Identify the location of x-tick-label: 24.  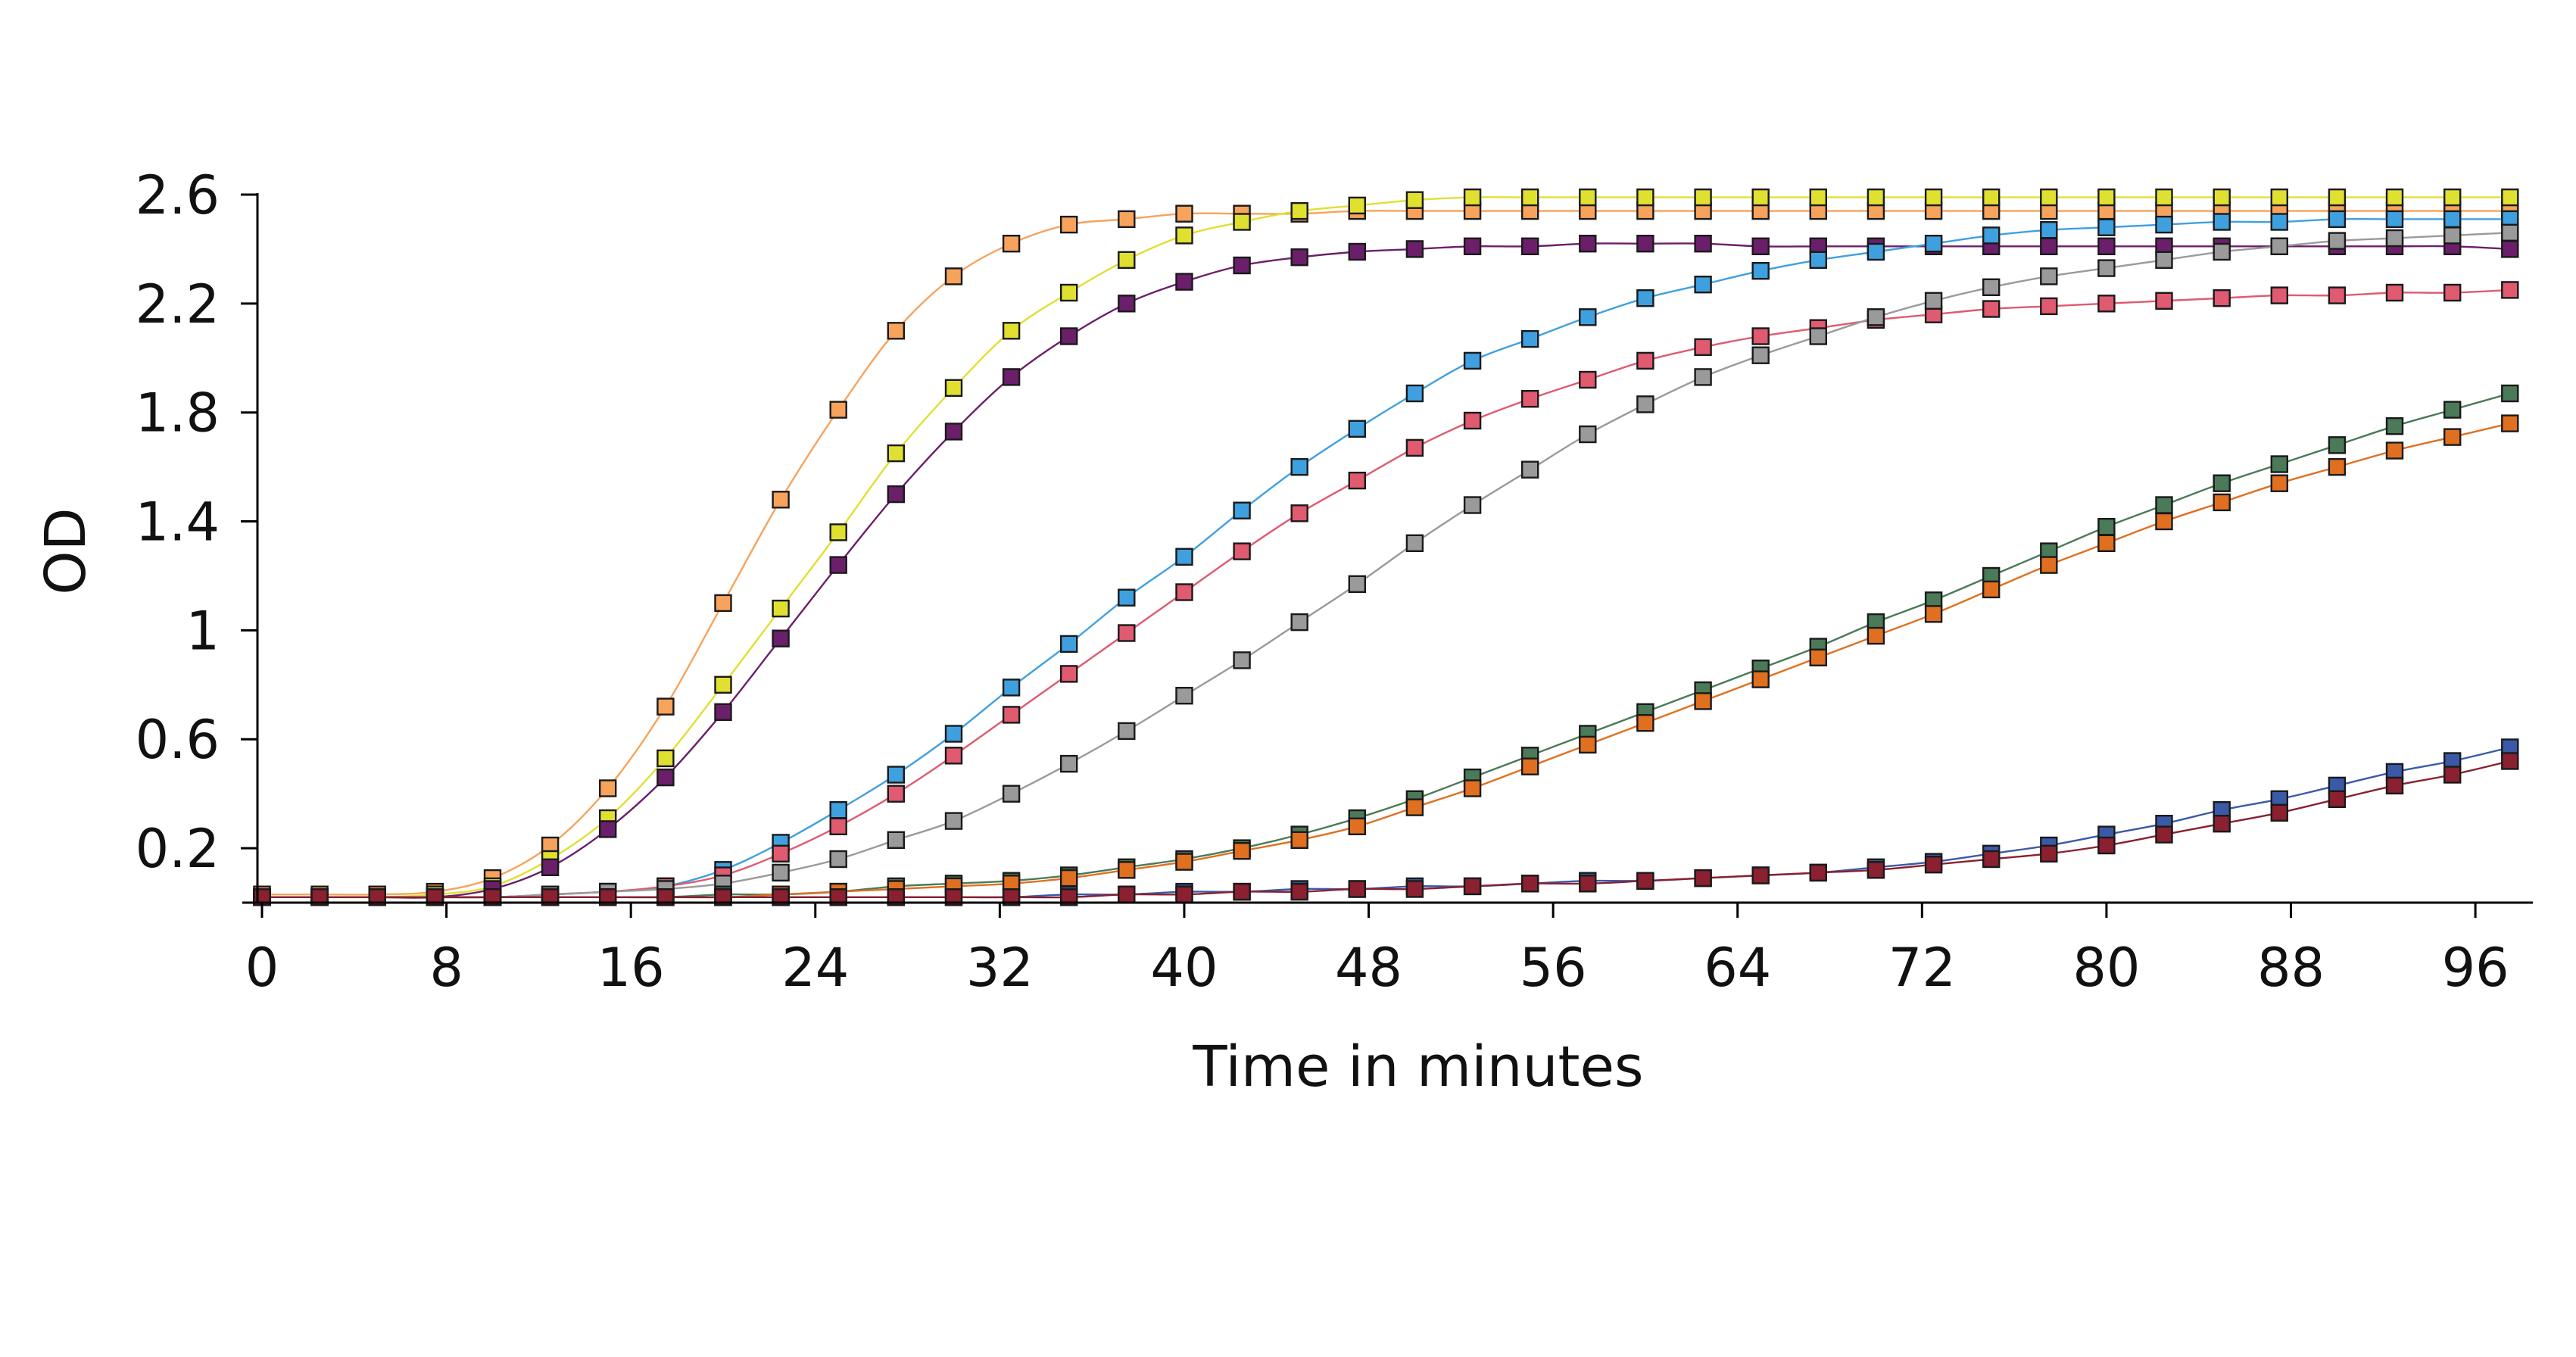
(815, 968).